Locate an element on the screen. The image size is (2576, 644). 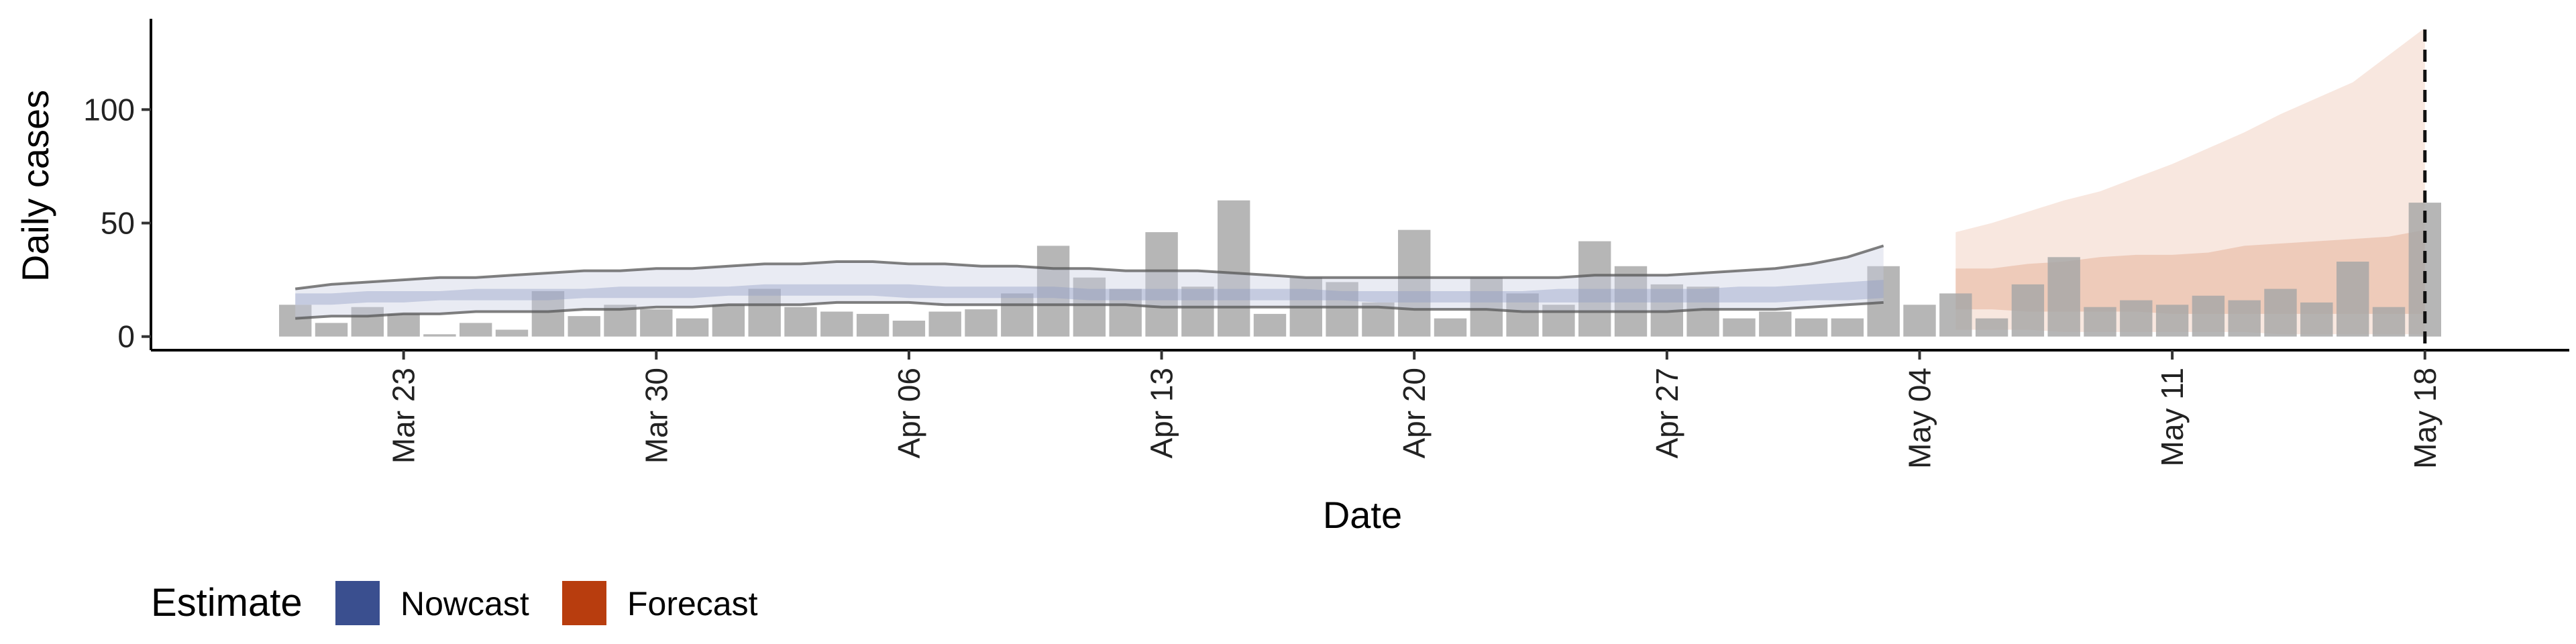
x-tick-label: May 18 is located at coordinates (2425, 418).